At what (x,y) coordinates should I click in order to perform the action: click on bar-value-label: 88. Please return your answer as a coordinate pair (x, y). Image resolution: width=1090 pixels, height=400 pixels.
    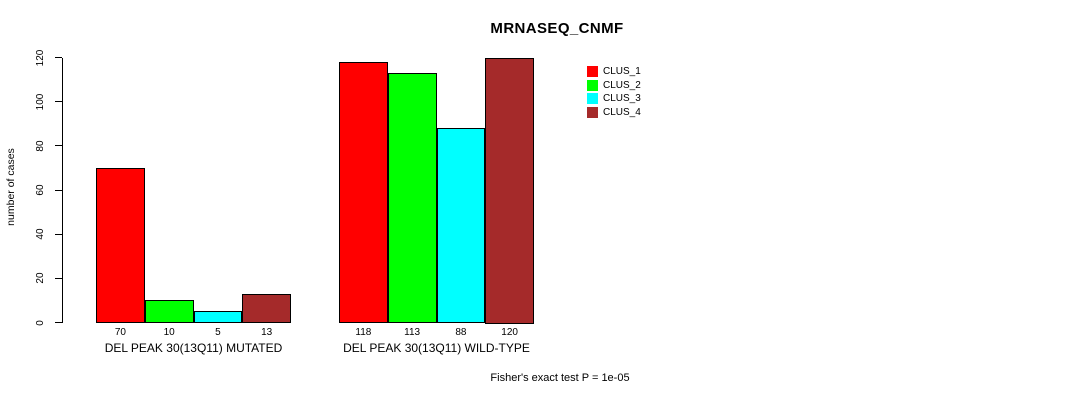
    Looking at the image, I should click on (461, 332).